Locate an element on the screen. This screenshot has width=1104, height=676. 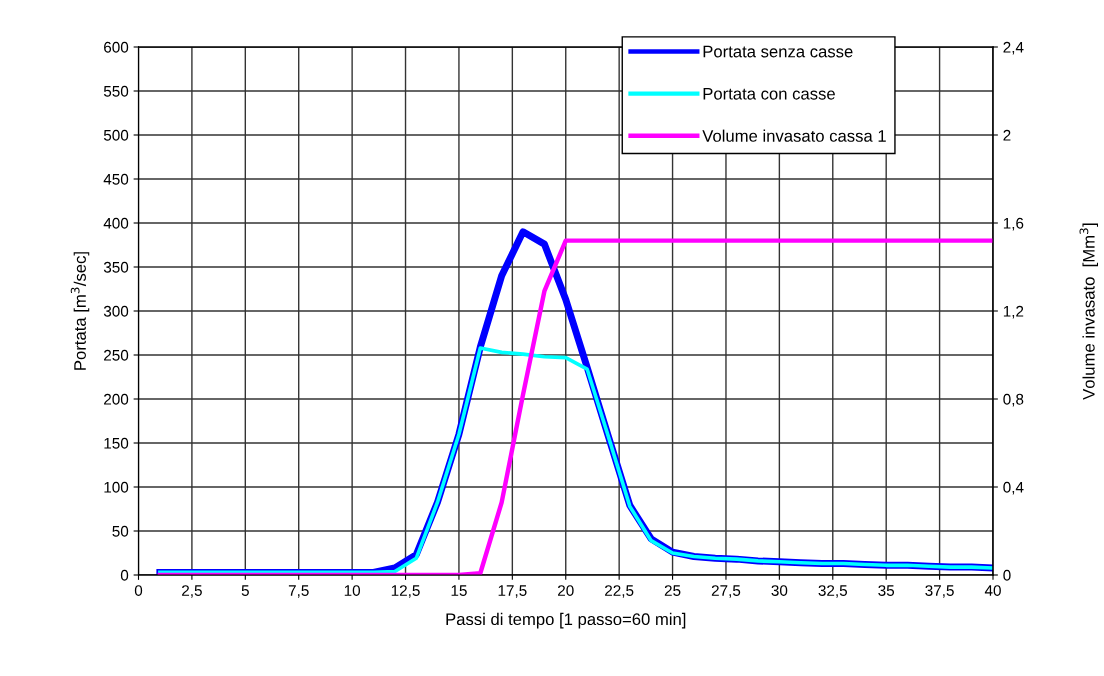
y2-tick-label: 2 is located at coordinates (1007, 135).